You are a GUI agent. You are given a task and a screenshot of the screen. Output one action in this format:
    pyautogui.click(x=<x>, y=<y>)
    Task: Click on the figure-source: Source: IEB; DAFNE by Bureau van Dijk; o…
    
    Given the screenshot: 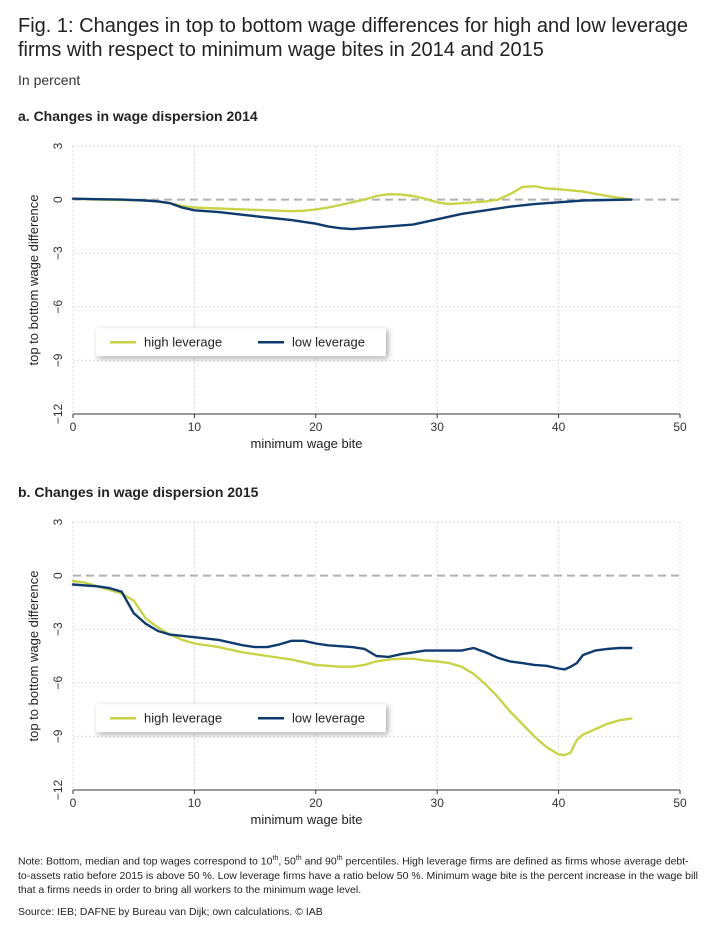 What is the action you would take?
    pyautogui.click(x=170, y=912)
    